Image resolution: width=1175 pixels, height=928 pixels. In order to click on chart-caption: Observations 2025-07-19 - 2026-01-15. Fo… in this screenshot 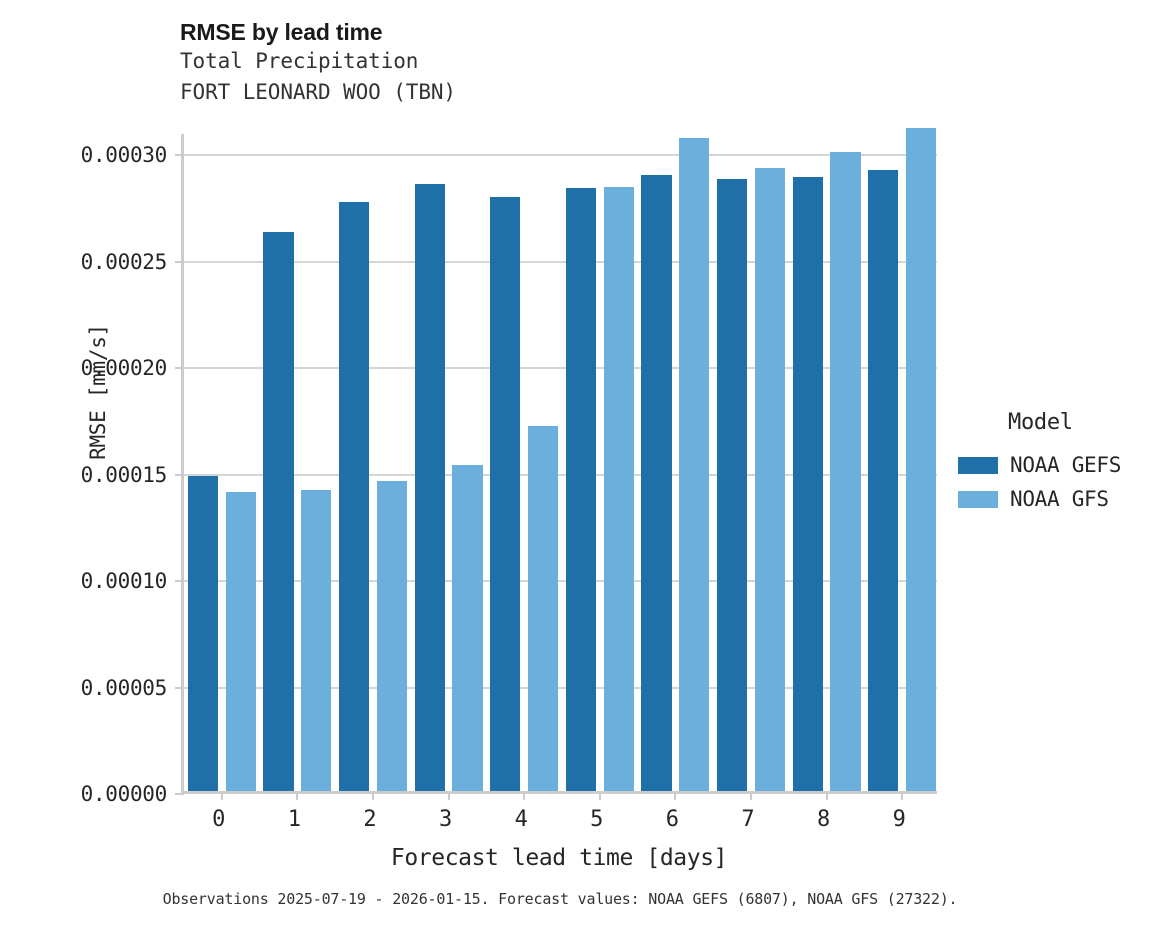, I will do `click(560, 899)`.